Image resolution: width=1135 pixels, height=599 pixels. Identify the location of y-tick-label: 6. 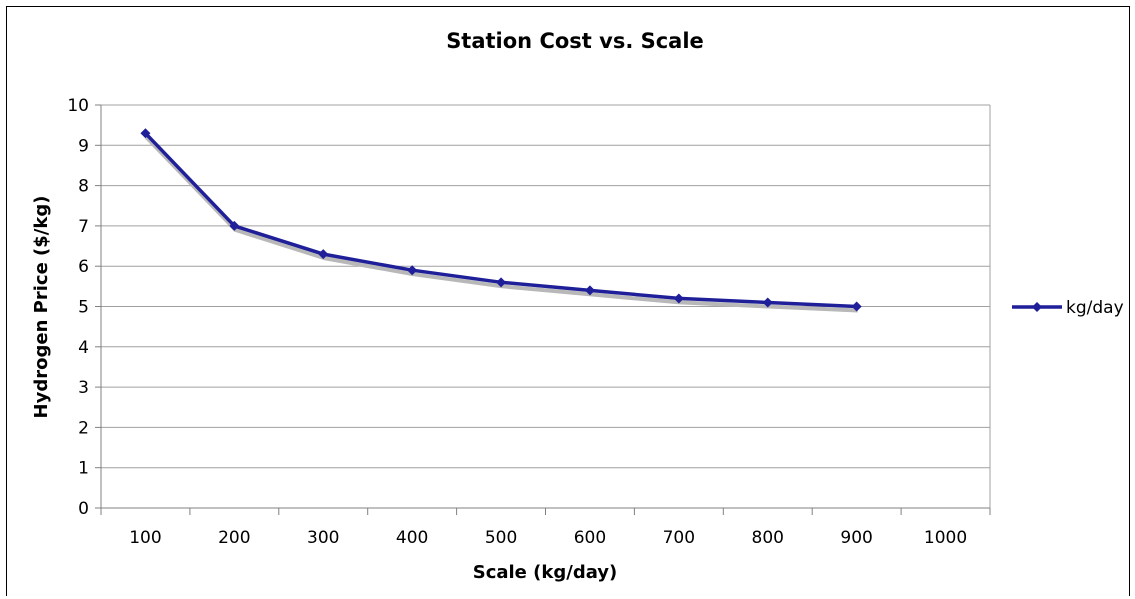
(83, 267).